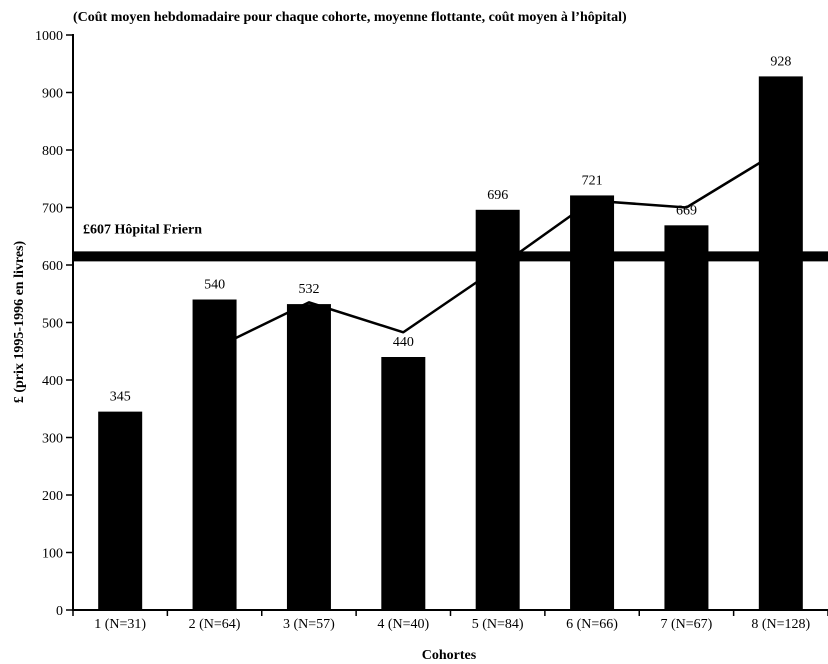 The height and width of the screenshot is (664, 828). What do you see at coordinates (780, 61) in the screenshot?
I see `data-label: 928` at bounding box center [780, 61].